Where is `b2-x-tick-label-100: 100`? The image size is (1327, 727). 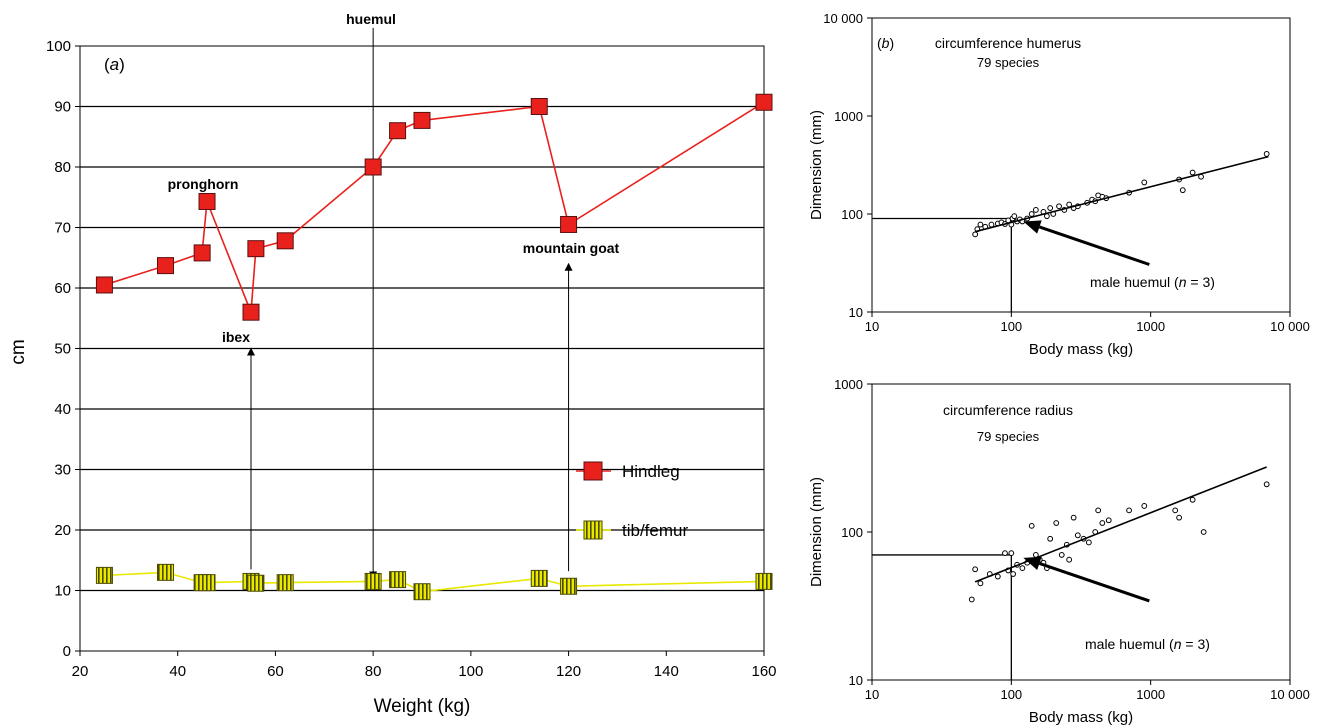 b2-x-tick-label-100: 100 is located at coordinates (1011, 694).